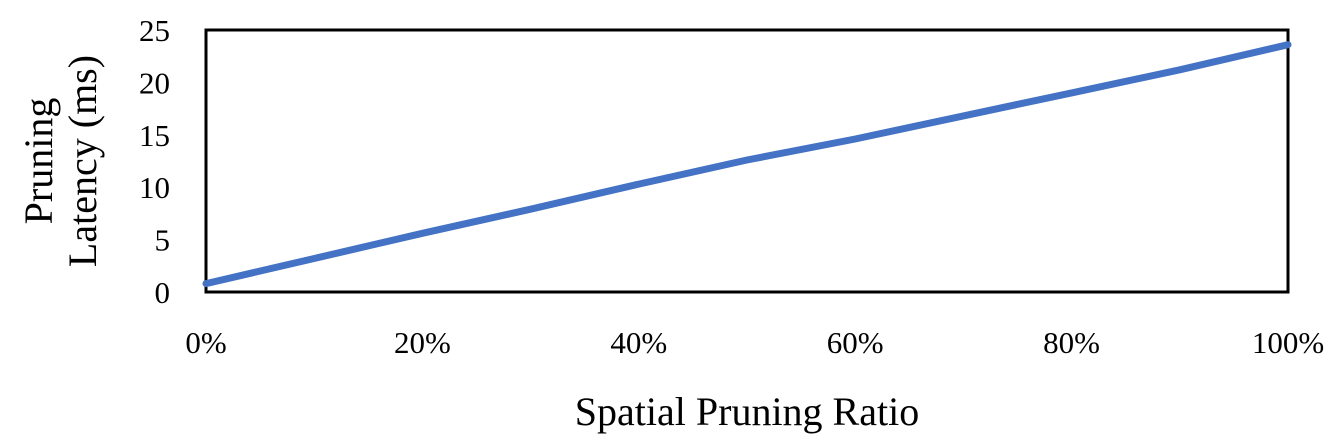  I want to click on y-tick-label: 20, so click(154, 82).